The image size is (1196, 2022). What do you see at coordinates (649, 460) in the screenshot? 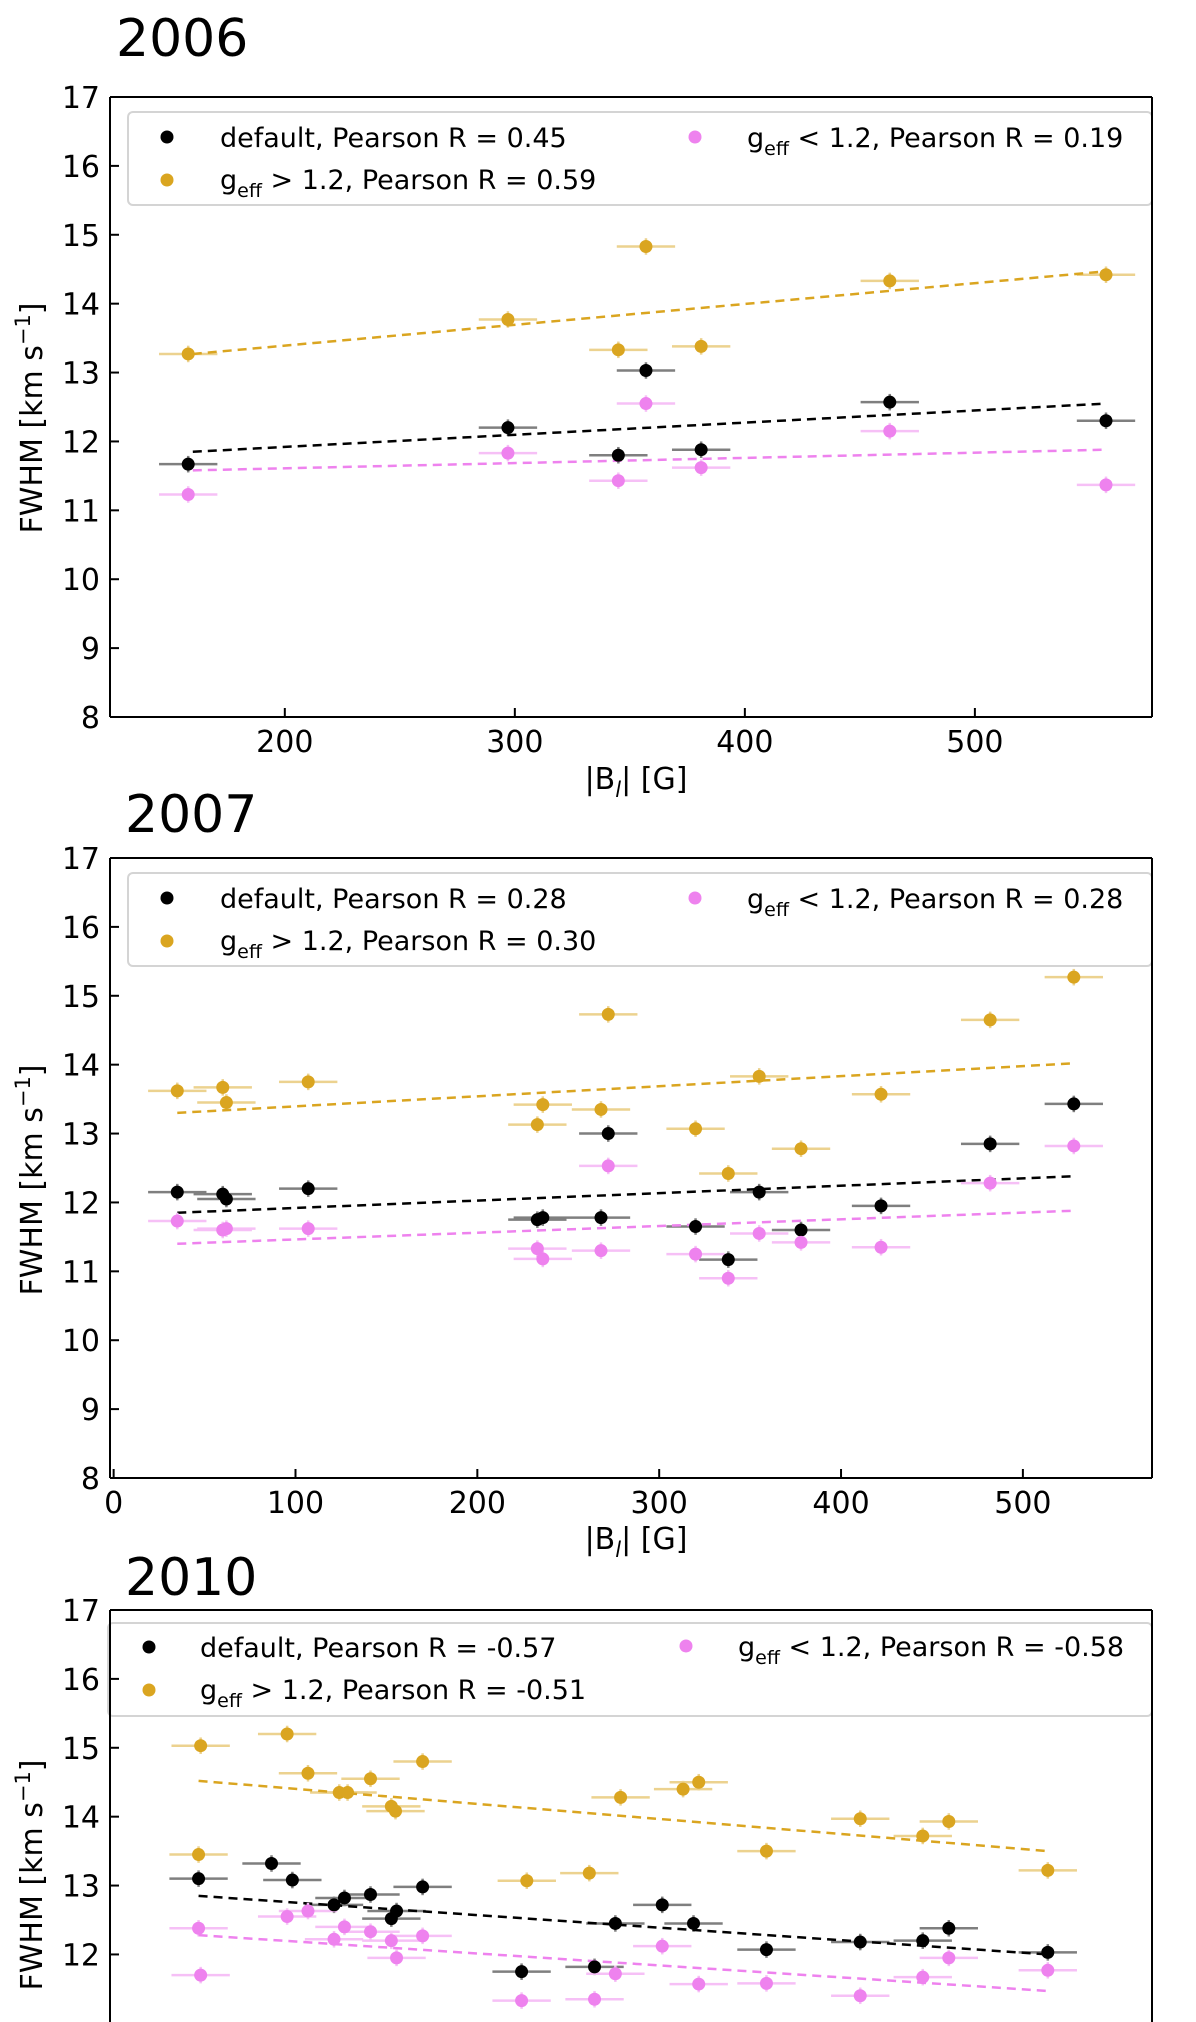
I see `fit-line-geff-low` at bounding box center [649, 460].